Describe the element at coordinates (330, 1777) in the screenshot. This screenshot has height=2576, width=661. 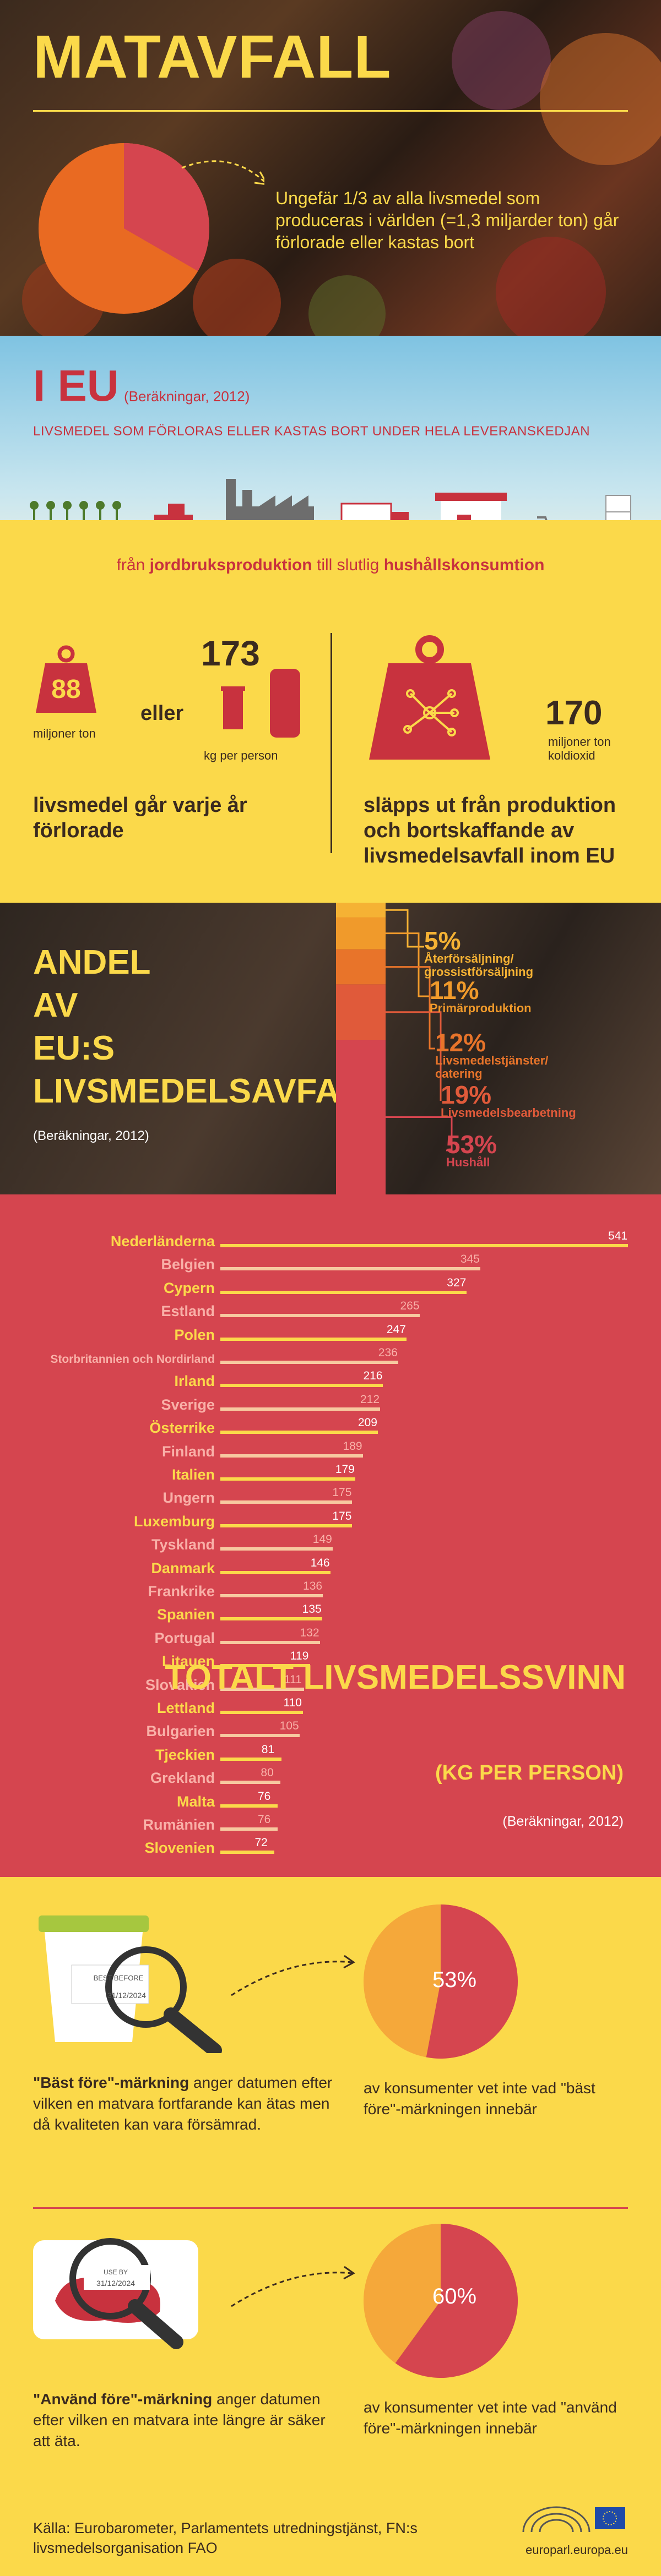
I see `bar-row: Grekland 80` at that location.